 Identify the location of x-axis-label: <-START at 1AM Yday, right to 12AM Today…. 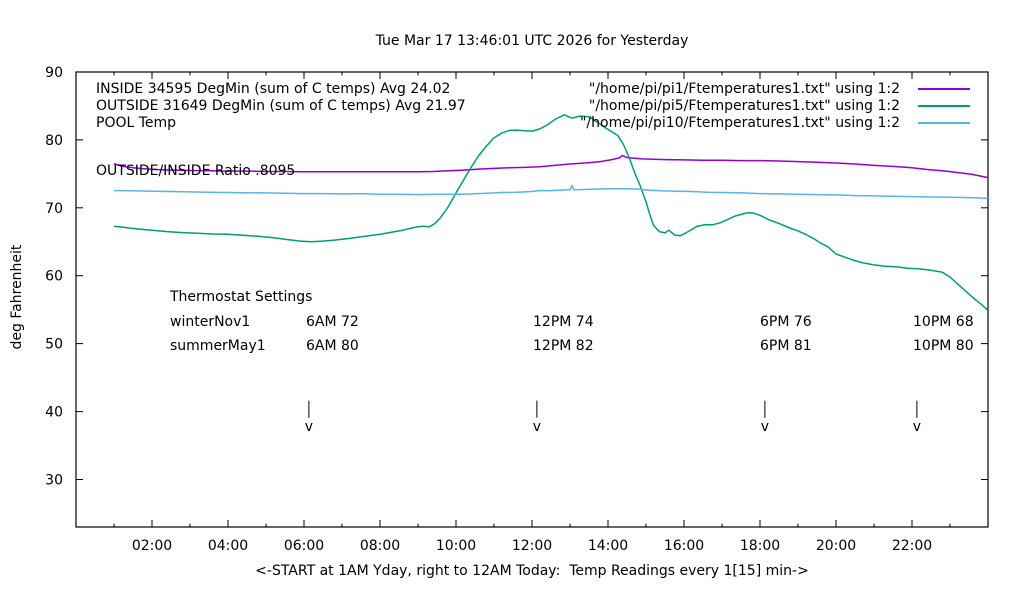
(532, 571).